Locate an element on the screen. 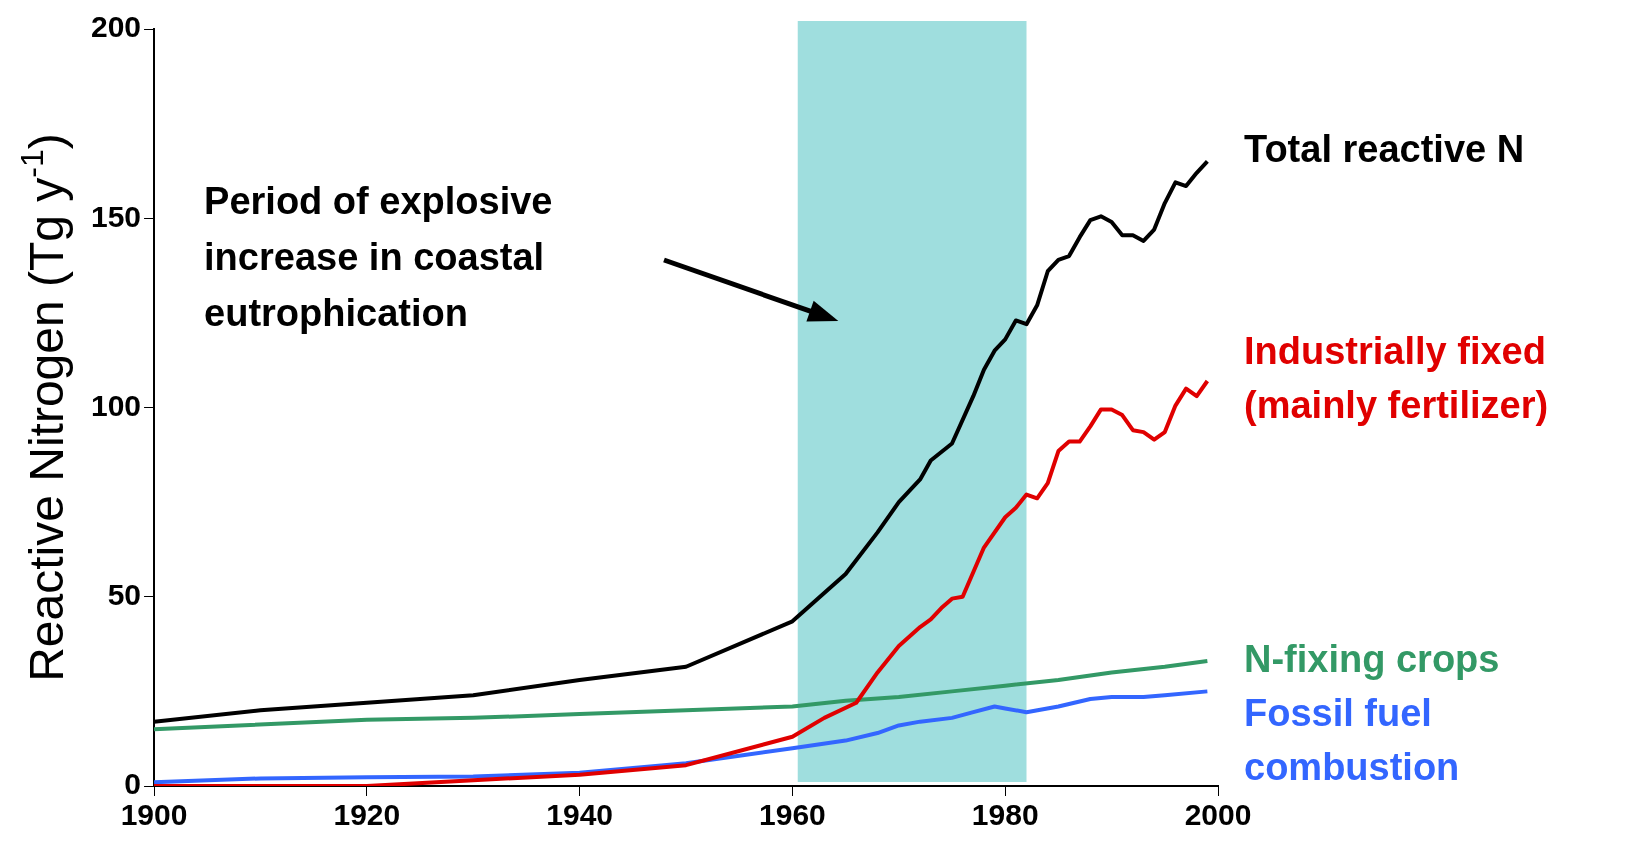 The height and width of the screenshot is (861, 1646). x-tick-label: 2000 is located at coordinates (1218, 815).